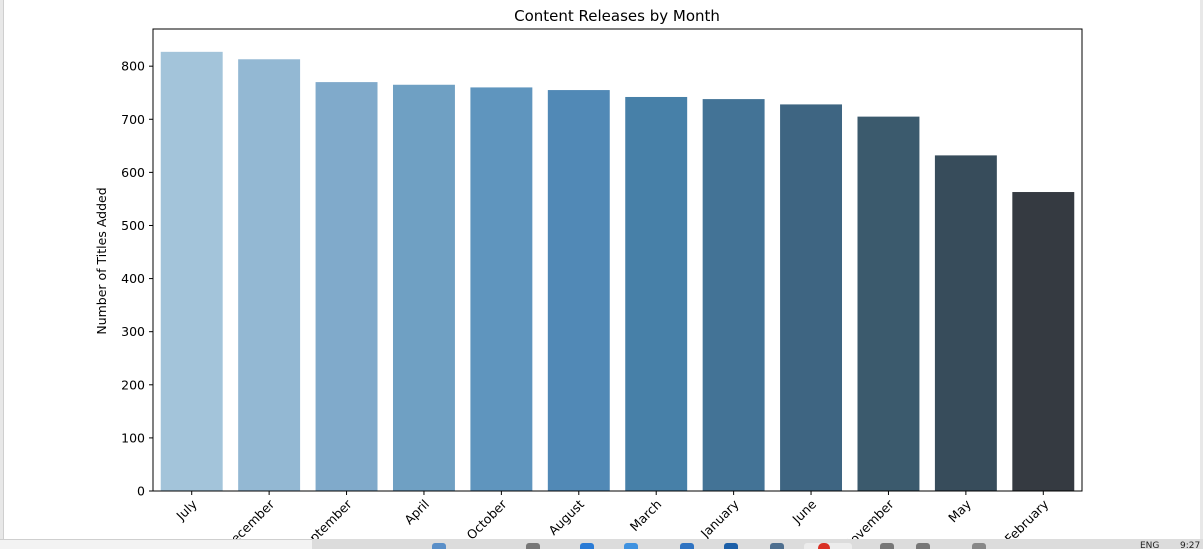 The image size is (1203, 549). Describe the element at coordinates (187, 510) in the screenshot. I see `x-tick-label: July` at that location.